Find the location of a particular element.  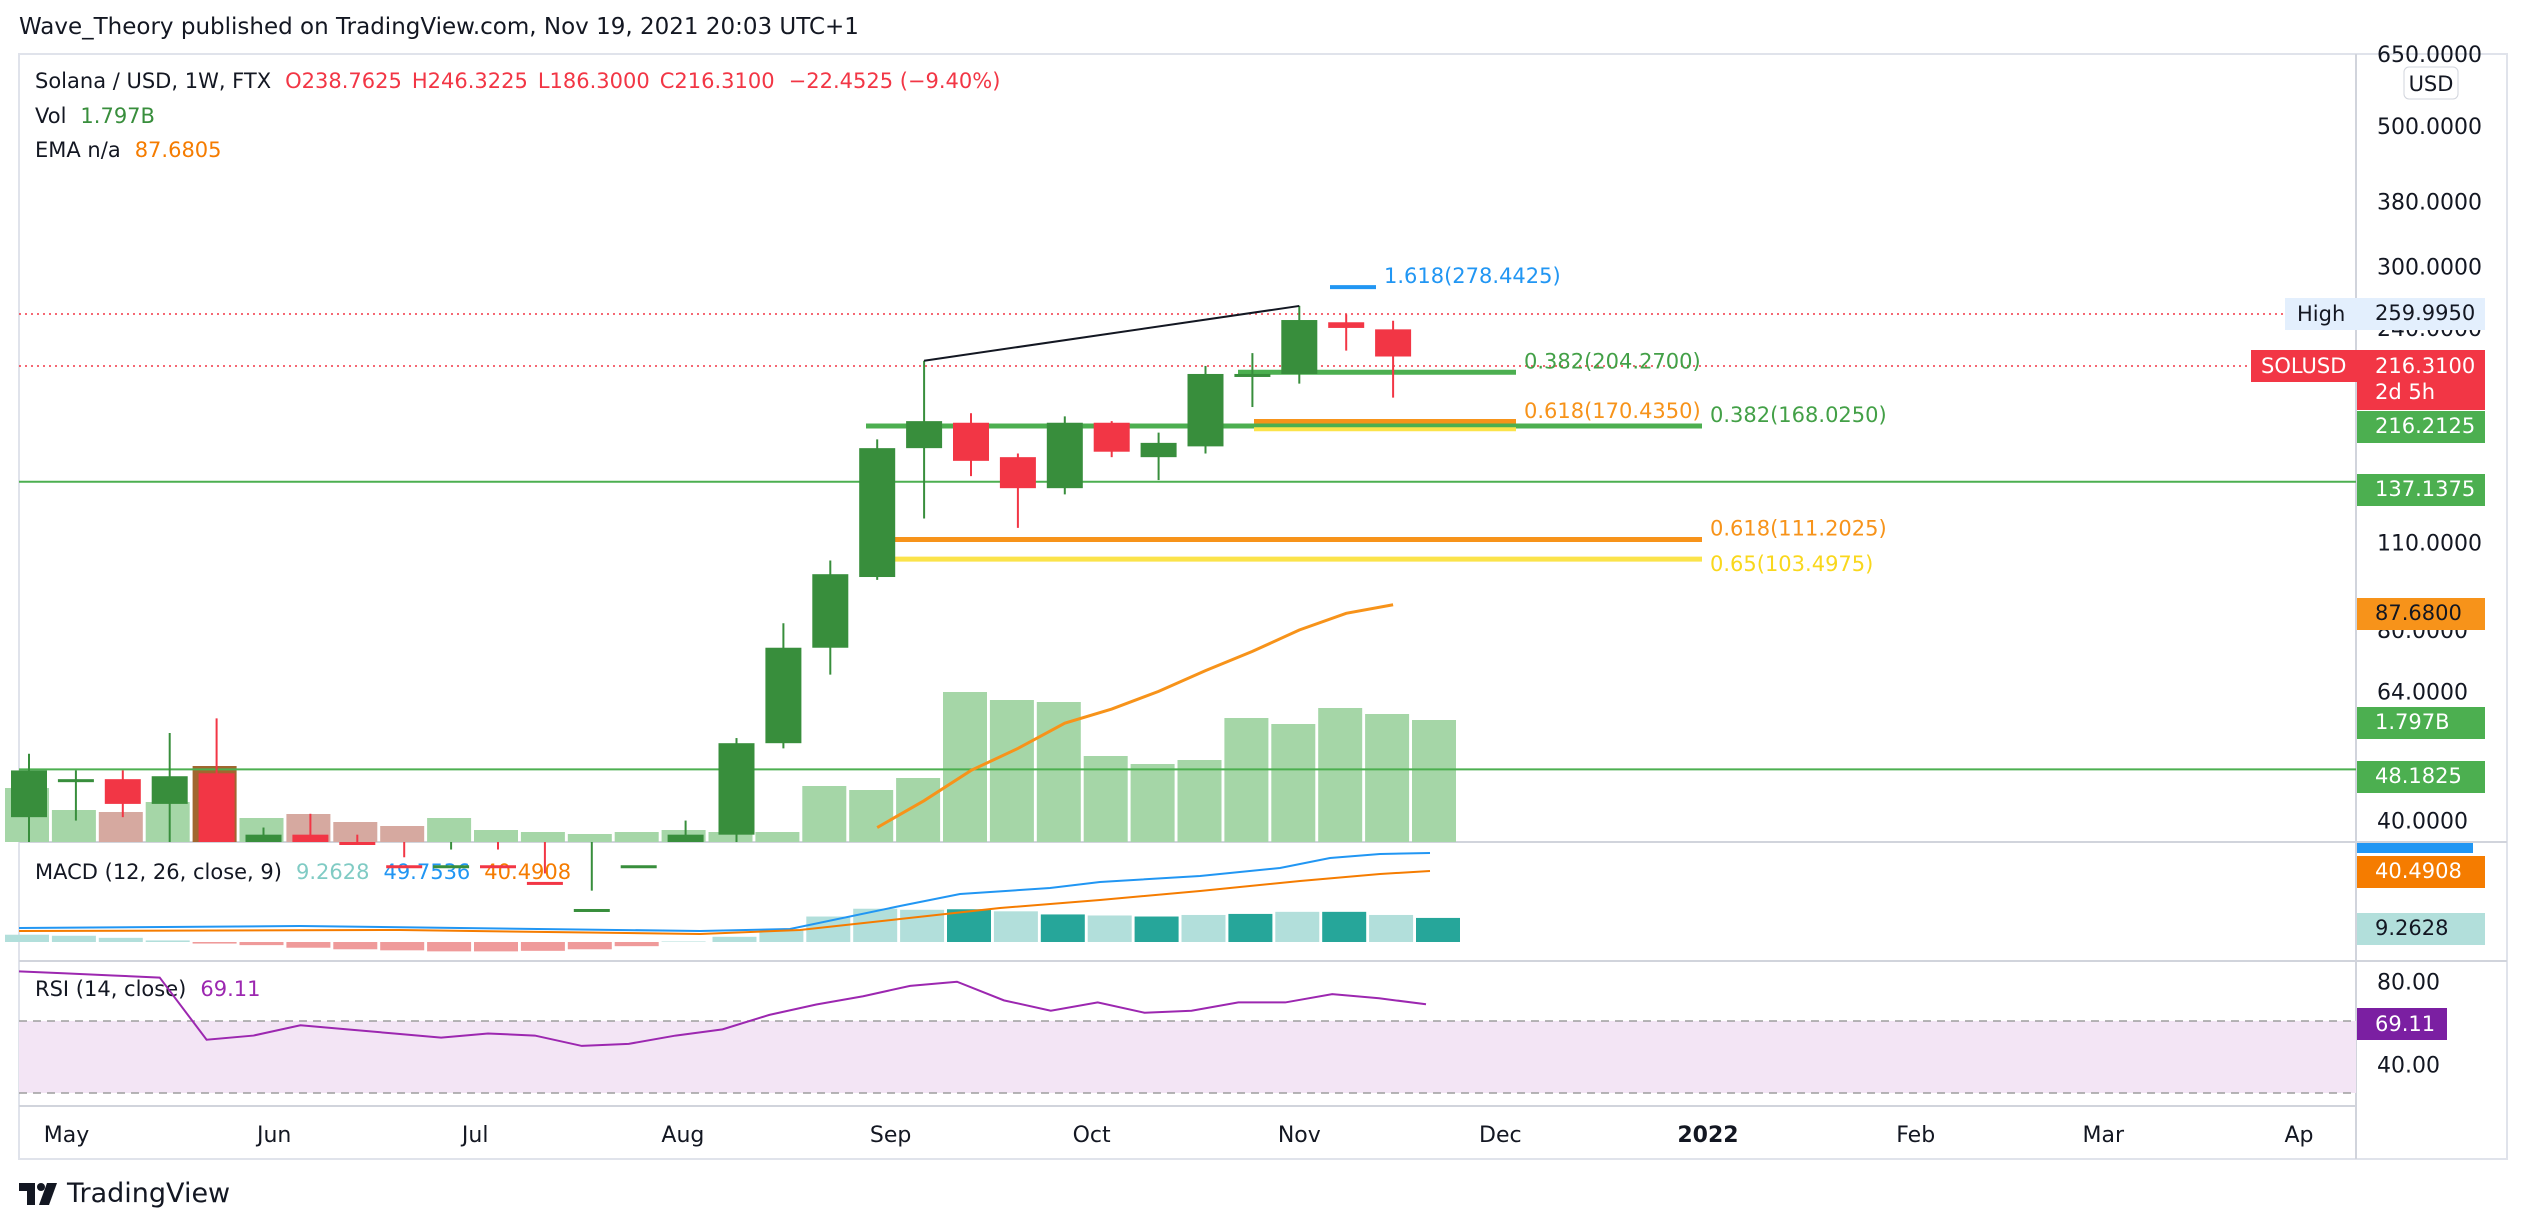

trend-line is located at coordinates (1111, 333).